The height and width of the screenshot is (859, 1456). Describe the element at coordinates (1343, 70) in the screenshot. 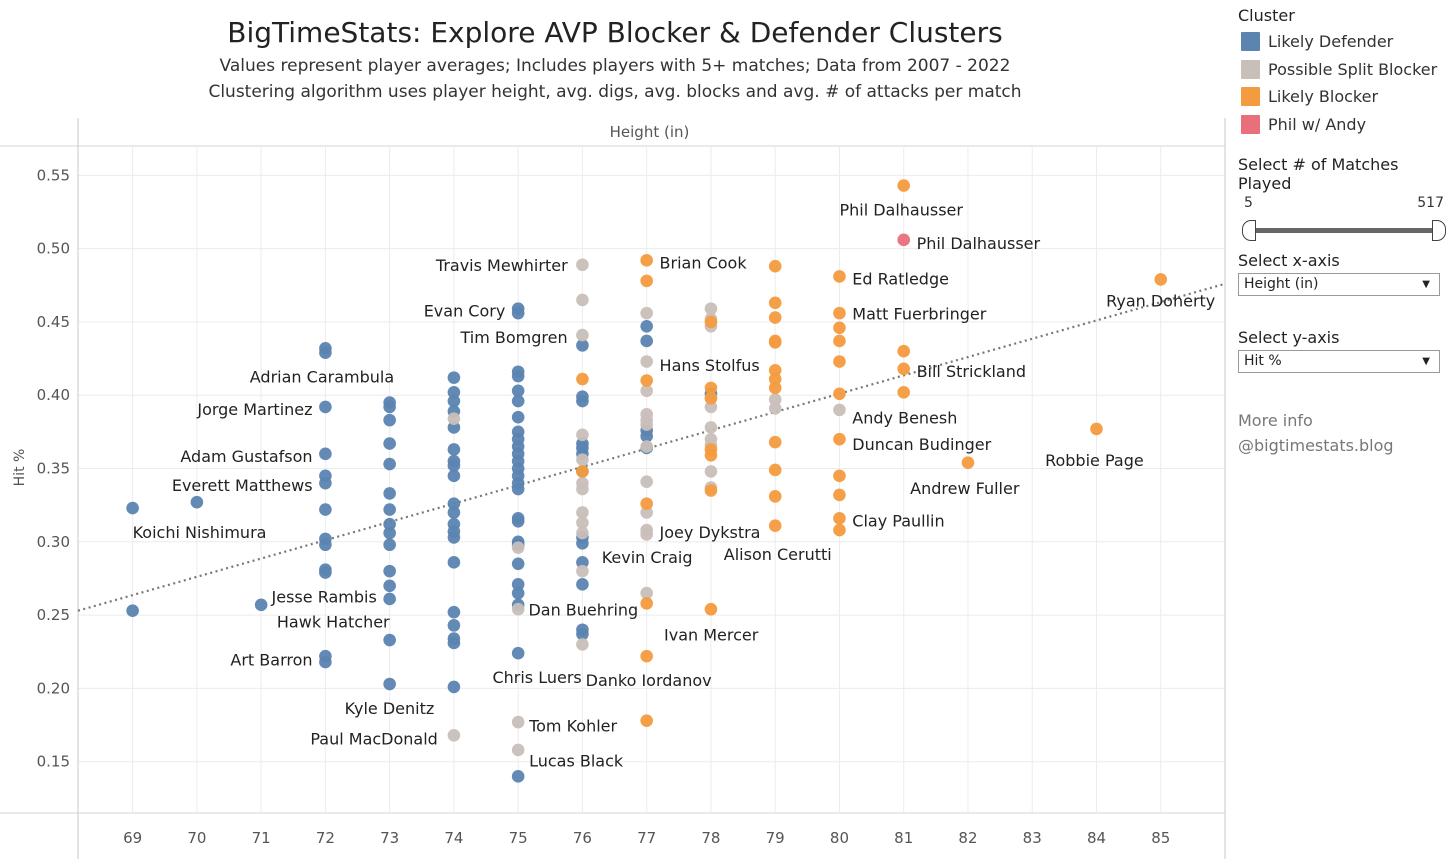

I see `legend-item: Possible Split Blocker` at that location.